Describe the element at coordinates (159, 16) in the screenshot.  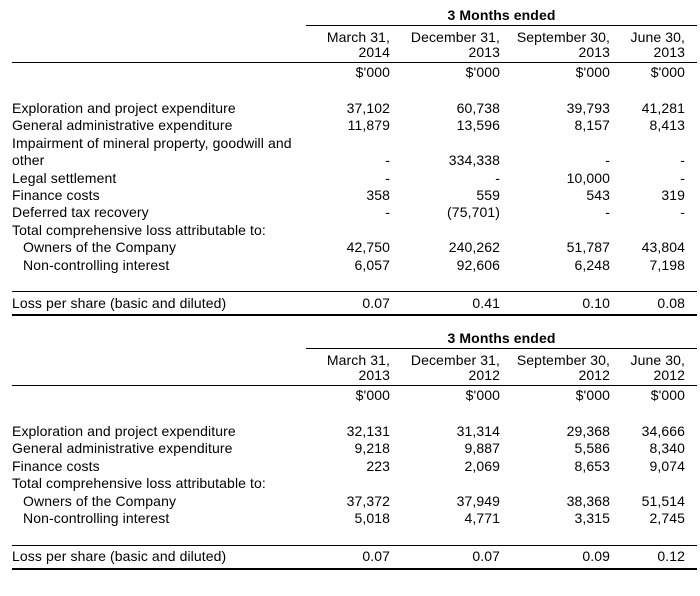
I see `period-header-spacer` at that location.